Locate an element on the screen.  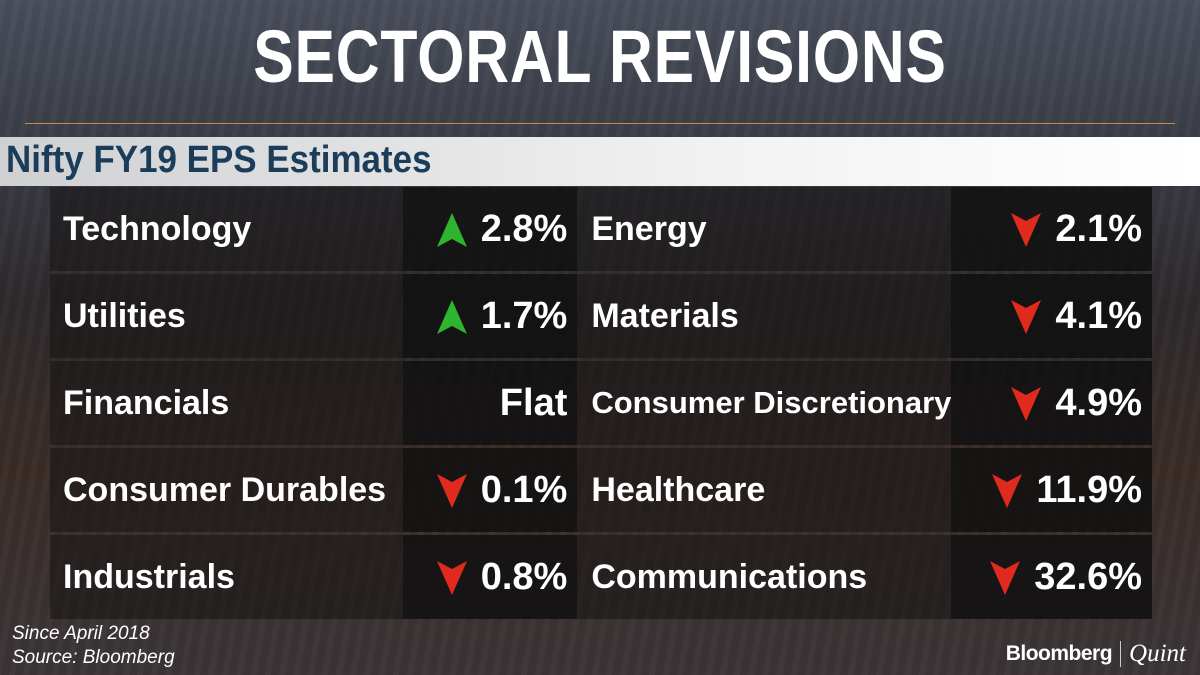
sector-value: 0.8% is located at coordinates (524, 576).